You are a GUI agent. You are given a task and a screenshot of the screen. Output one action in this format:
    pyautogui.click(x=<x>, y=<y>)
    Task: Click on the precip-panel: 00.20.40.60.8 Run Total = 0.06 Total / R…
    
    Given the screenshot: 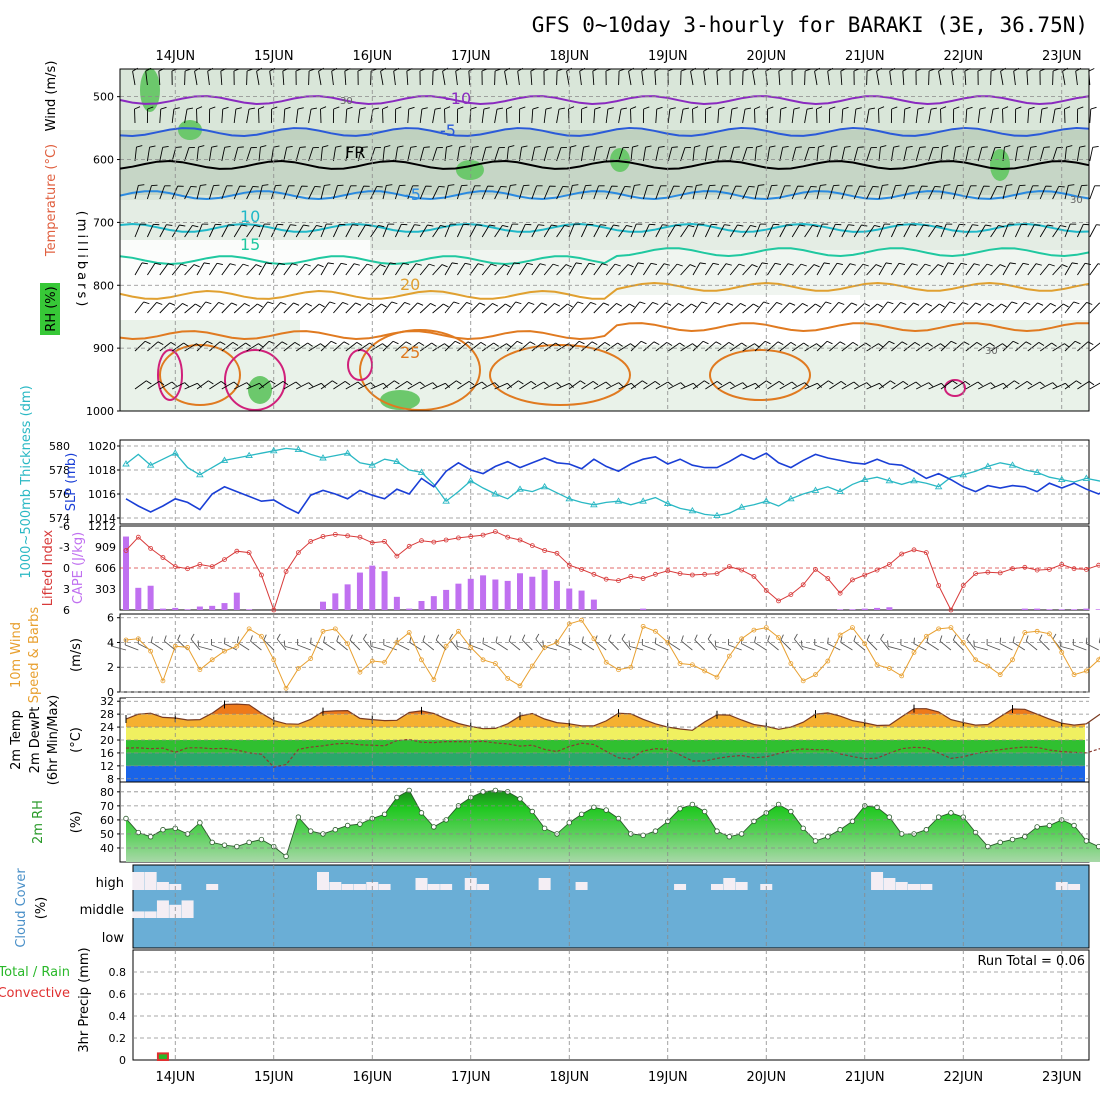 What is the action you would take?
    pyautogui.click(x=545, y=1007)
    